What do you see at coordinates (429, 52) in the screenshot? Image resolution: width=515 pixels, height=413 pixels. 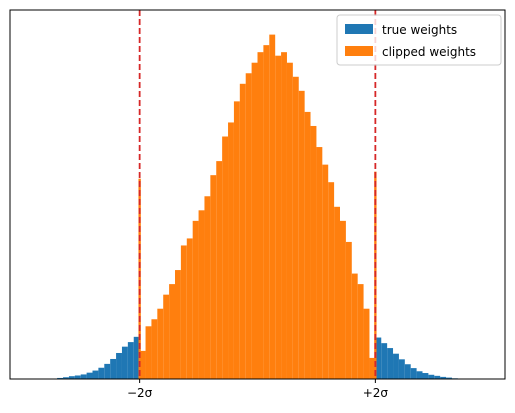 I see `legend-label-clipped-weights: clipped weights` at bounding box center [429, 52].